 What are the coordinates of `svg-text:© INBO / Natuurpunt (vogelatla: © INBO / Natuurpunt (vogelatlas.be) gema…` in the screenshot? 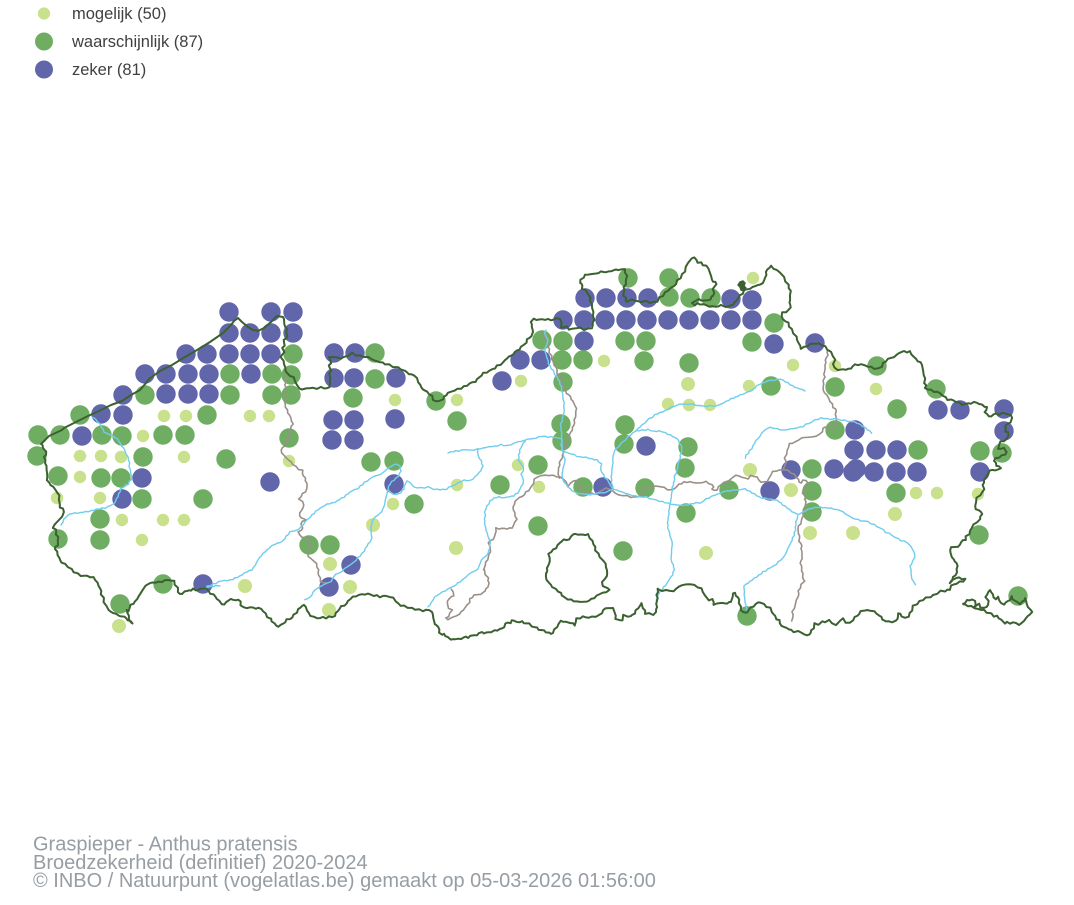 It's located at (344, 881).